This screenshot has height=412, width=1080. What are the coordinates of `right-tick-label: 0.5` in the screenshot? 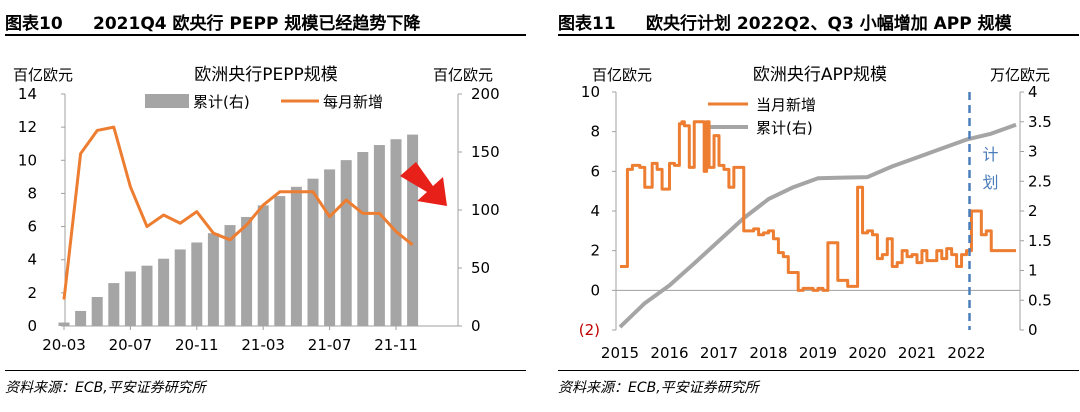 It's located at (1040, 300).